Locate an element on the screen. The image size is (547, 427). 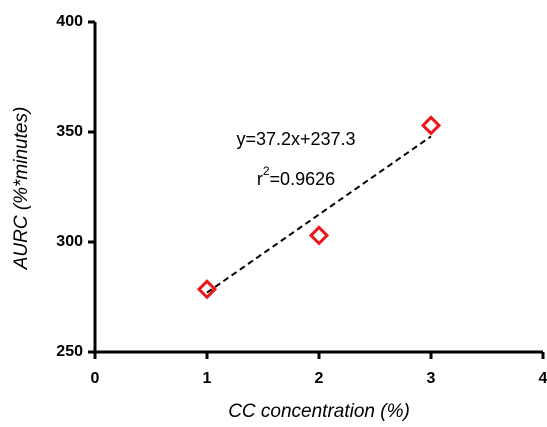
y-tick-label: 300 is located at coordinates (69, 241).